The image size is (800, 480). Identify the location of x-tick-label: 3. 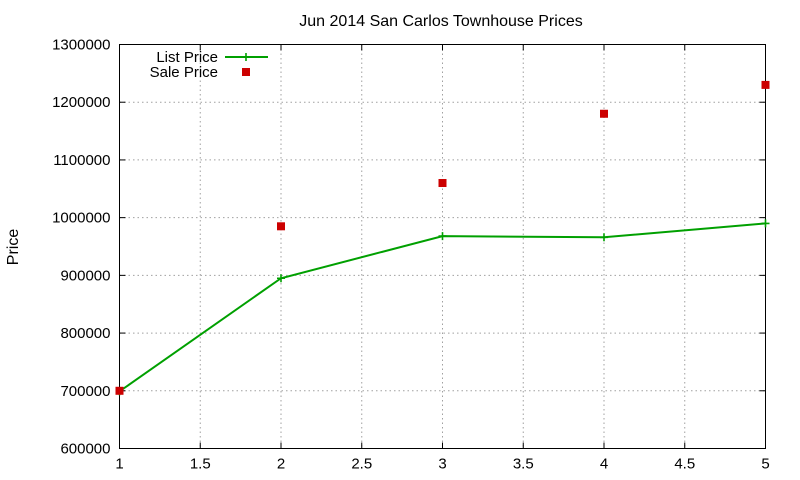
(442, 464).